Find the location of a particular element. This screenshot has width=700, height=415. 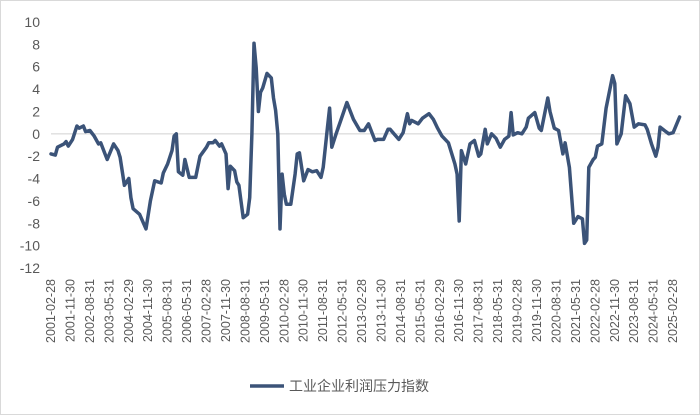

x-tick-label: 2004-11-30 is located at coordinates (148, 310).